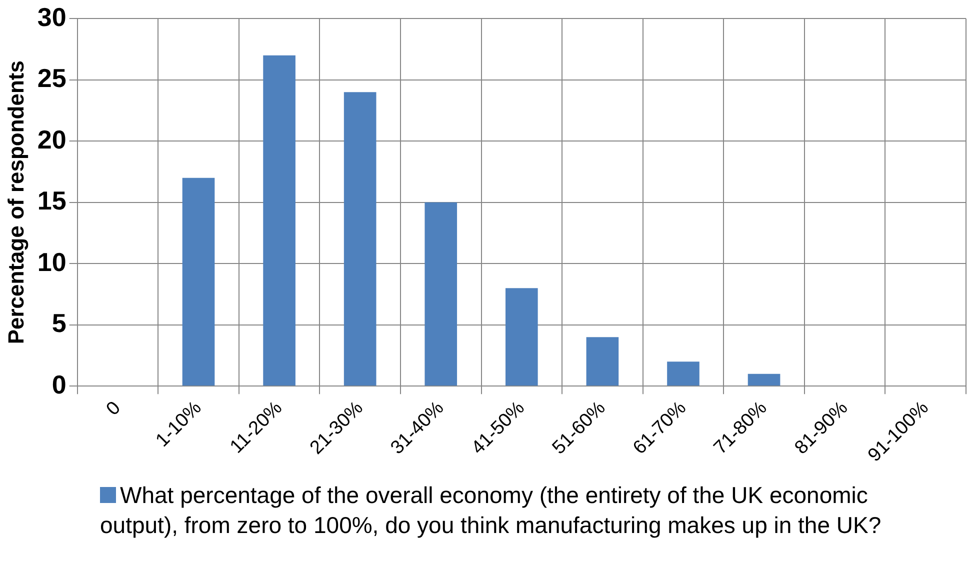 This screenshot has height=584, width=970. What do you see at coordinates (51, 17) in the screenshot?
I see `y-tick-label: 30` at bounding box center [51, 17].